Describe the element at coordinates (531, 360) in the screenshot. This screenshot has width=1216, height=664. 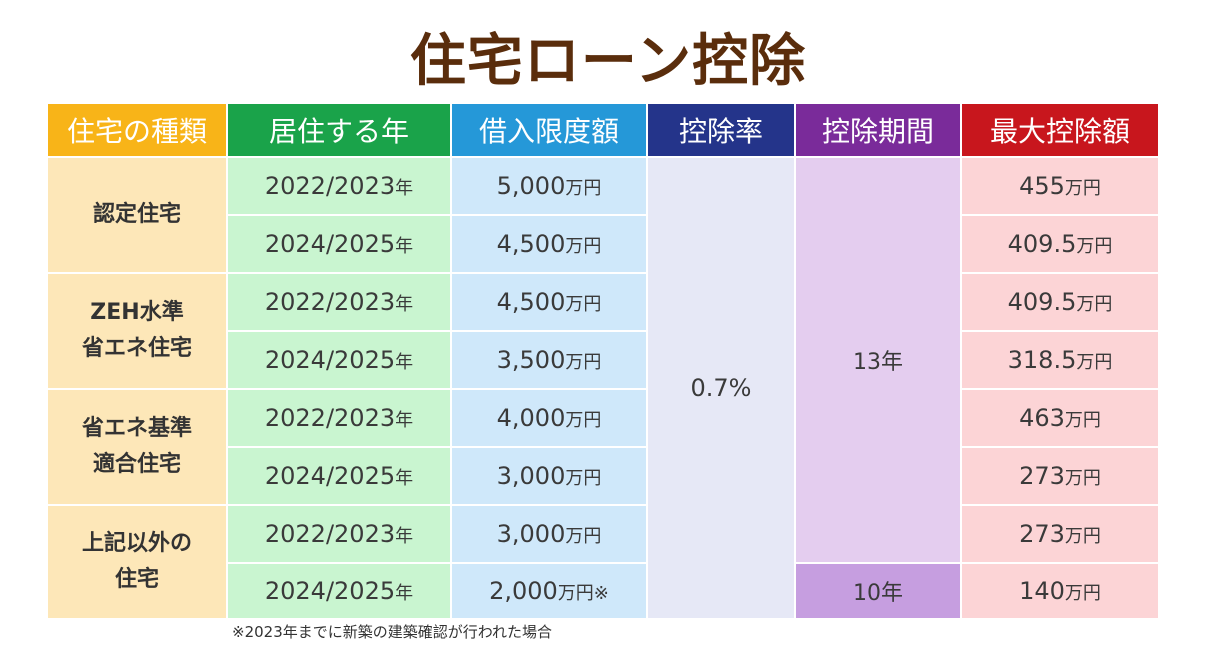
I see `limit-value: 3,500` at that location.